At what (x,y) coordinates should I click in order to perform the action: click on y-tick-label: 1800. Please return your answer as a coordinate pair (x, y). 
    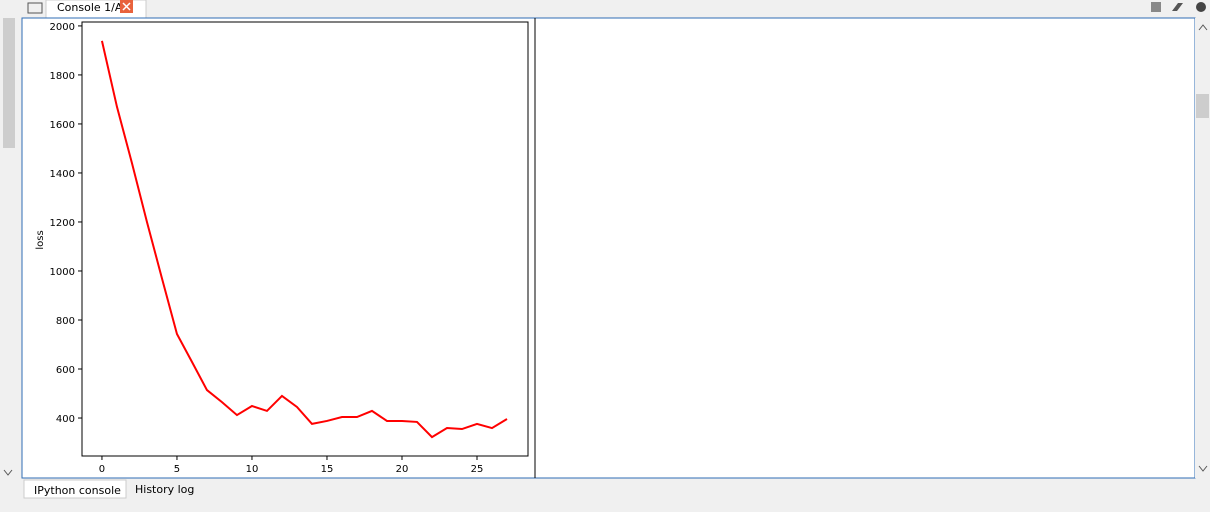
    Looking at the image, I should click on (62, 76).